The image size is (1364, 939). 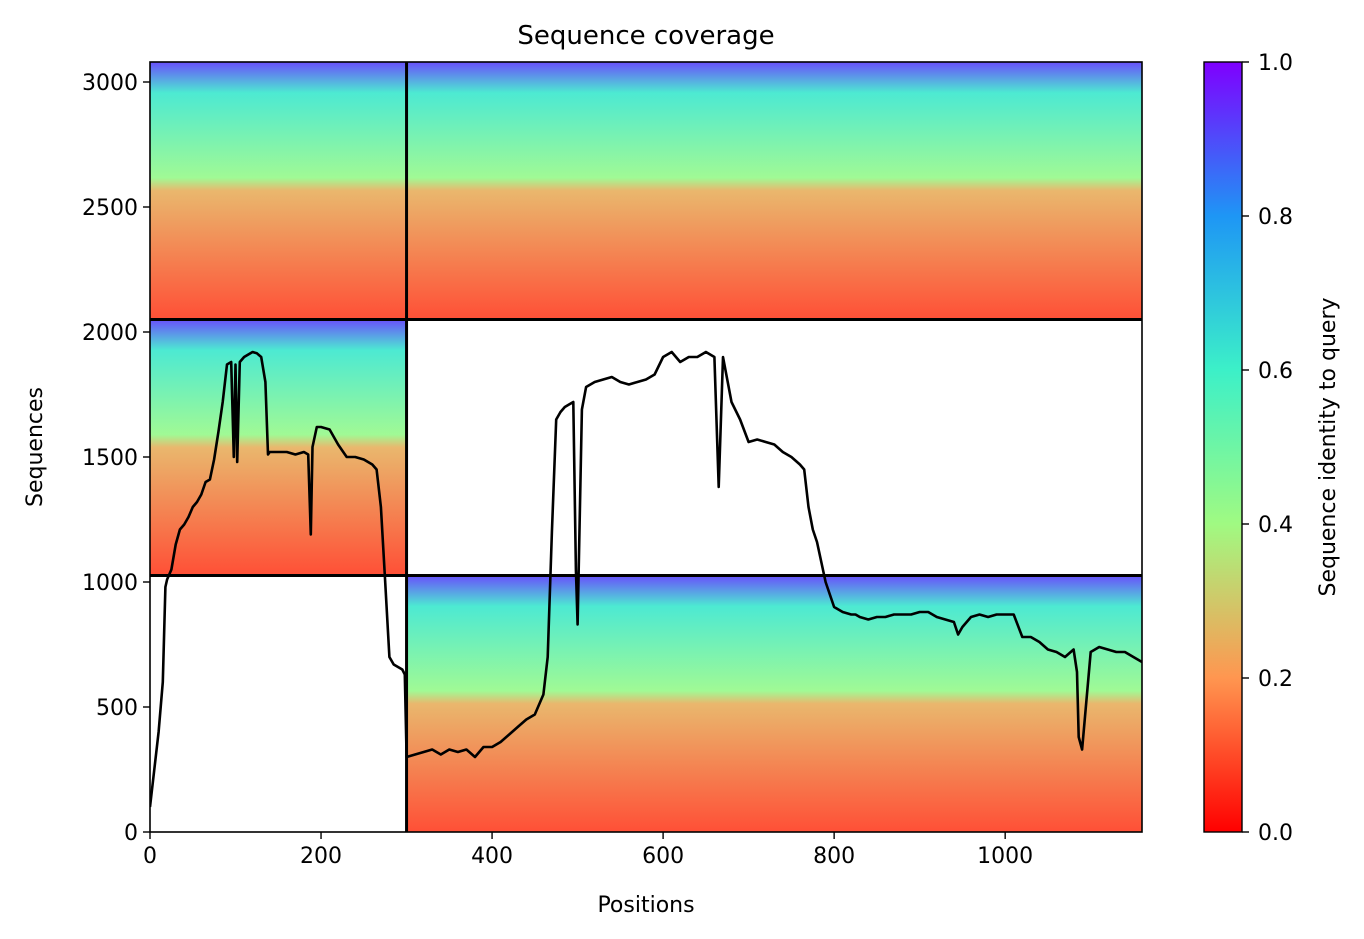 What do you see at coordinates (1275, 63) in the screenshot?
I see `colorbar-tick-label-5: 1.0` at bounding box center [1275, 63].